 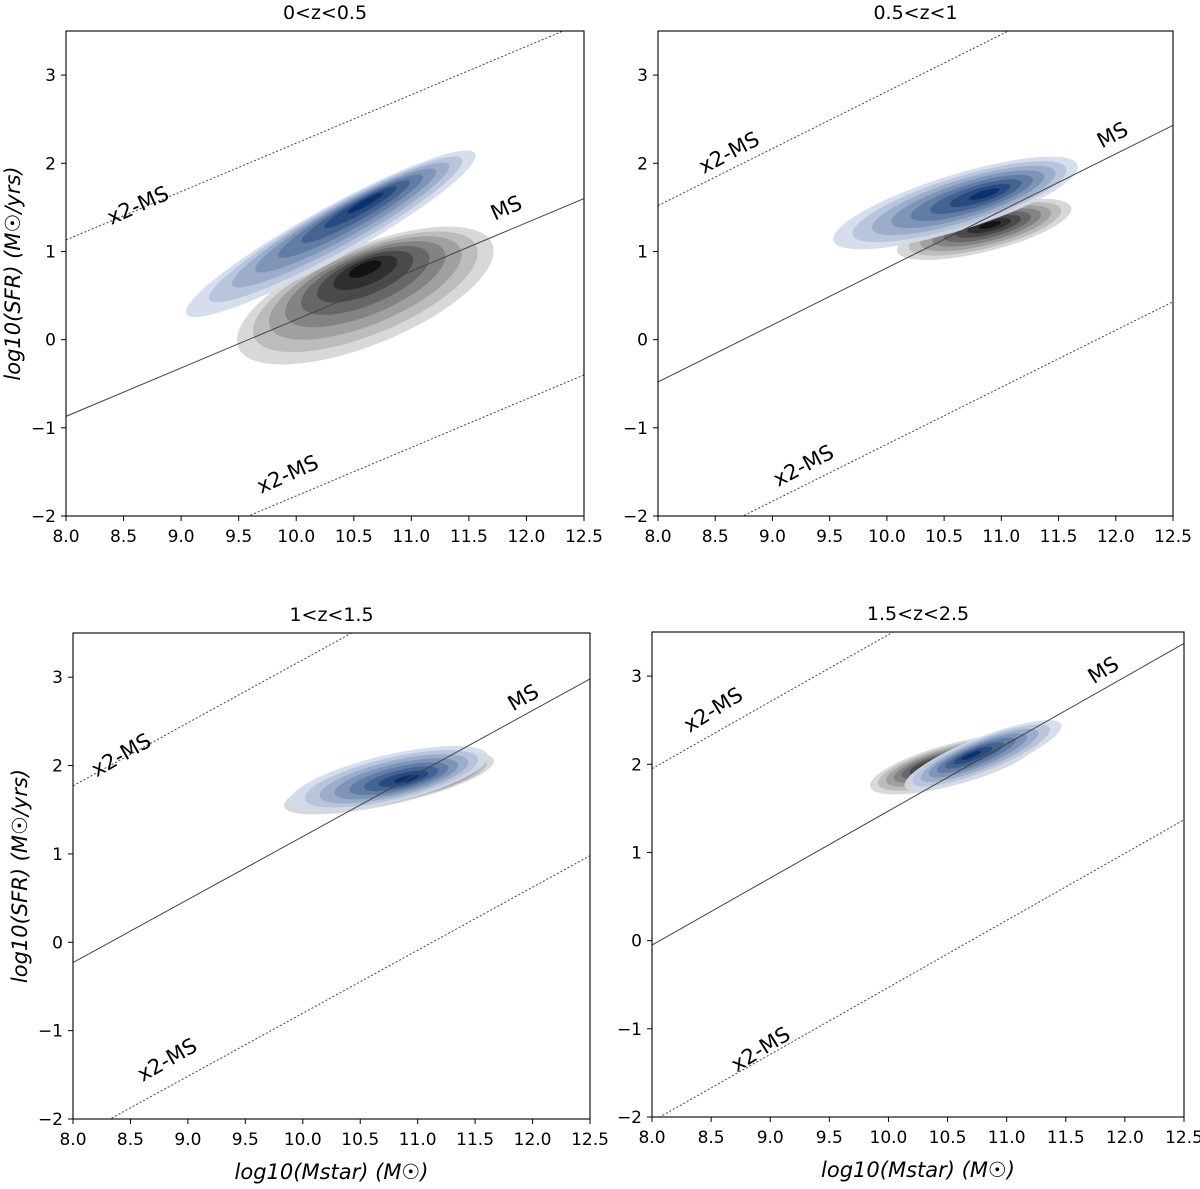 What do you see at coordinates (918, 614) in the screenshot?
I see `panel-title: 1.5<z<2.5` at bounding box center [918, 614].